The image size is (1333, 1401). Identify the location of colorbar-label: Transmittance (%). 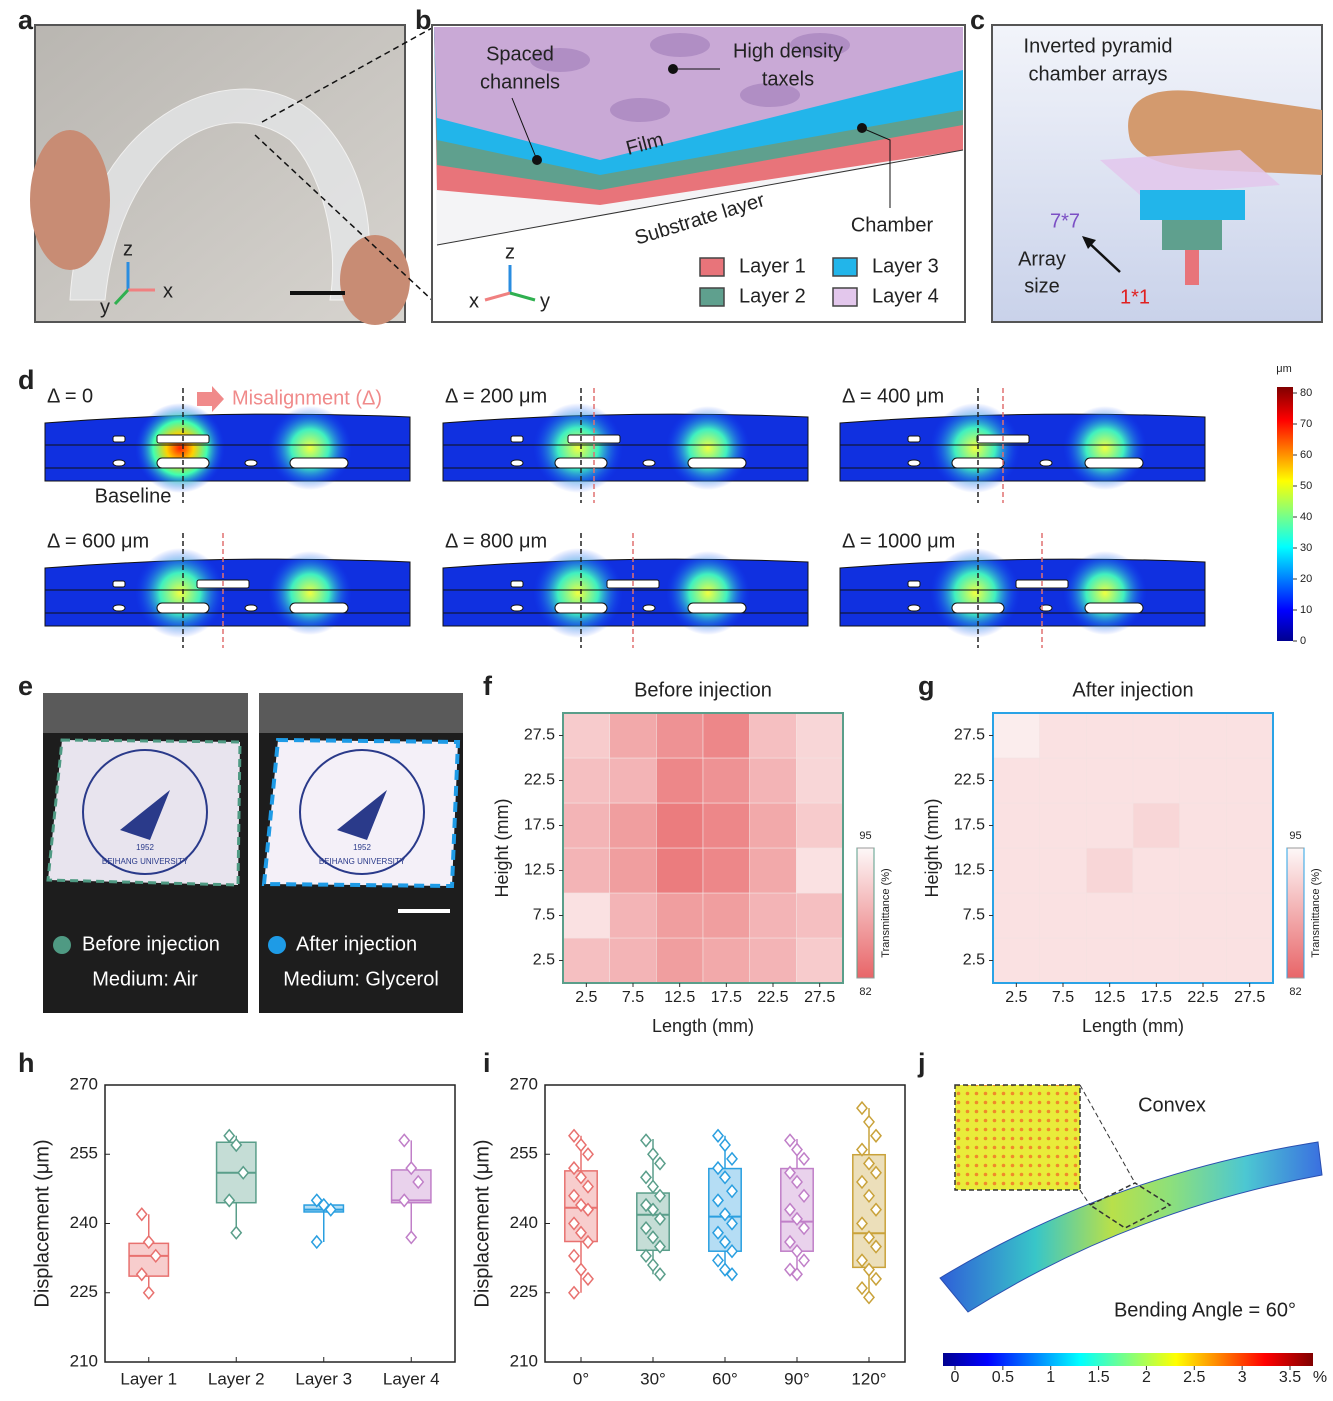
(886, 912).